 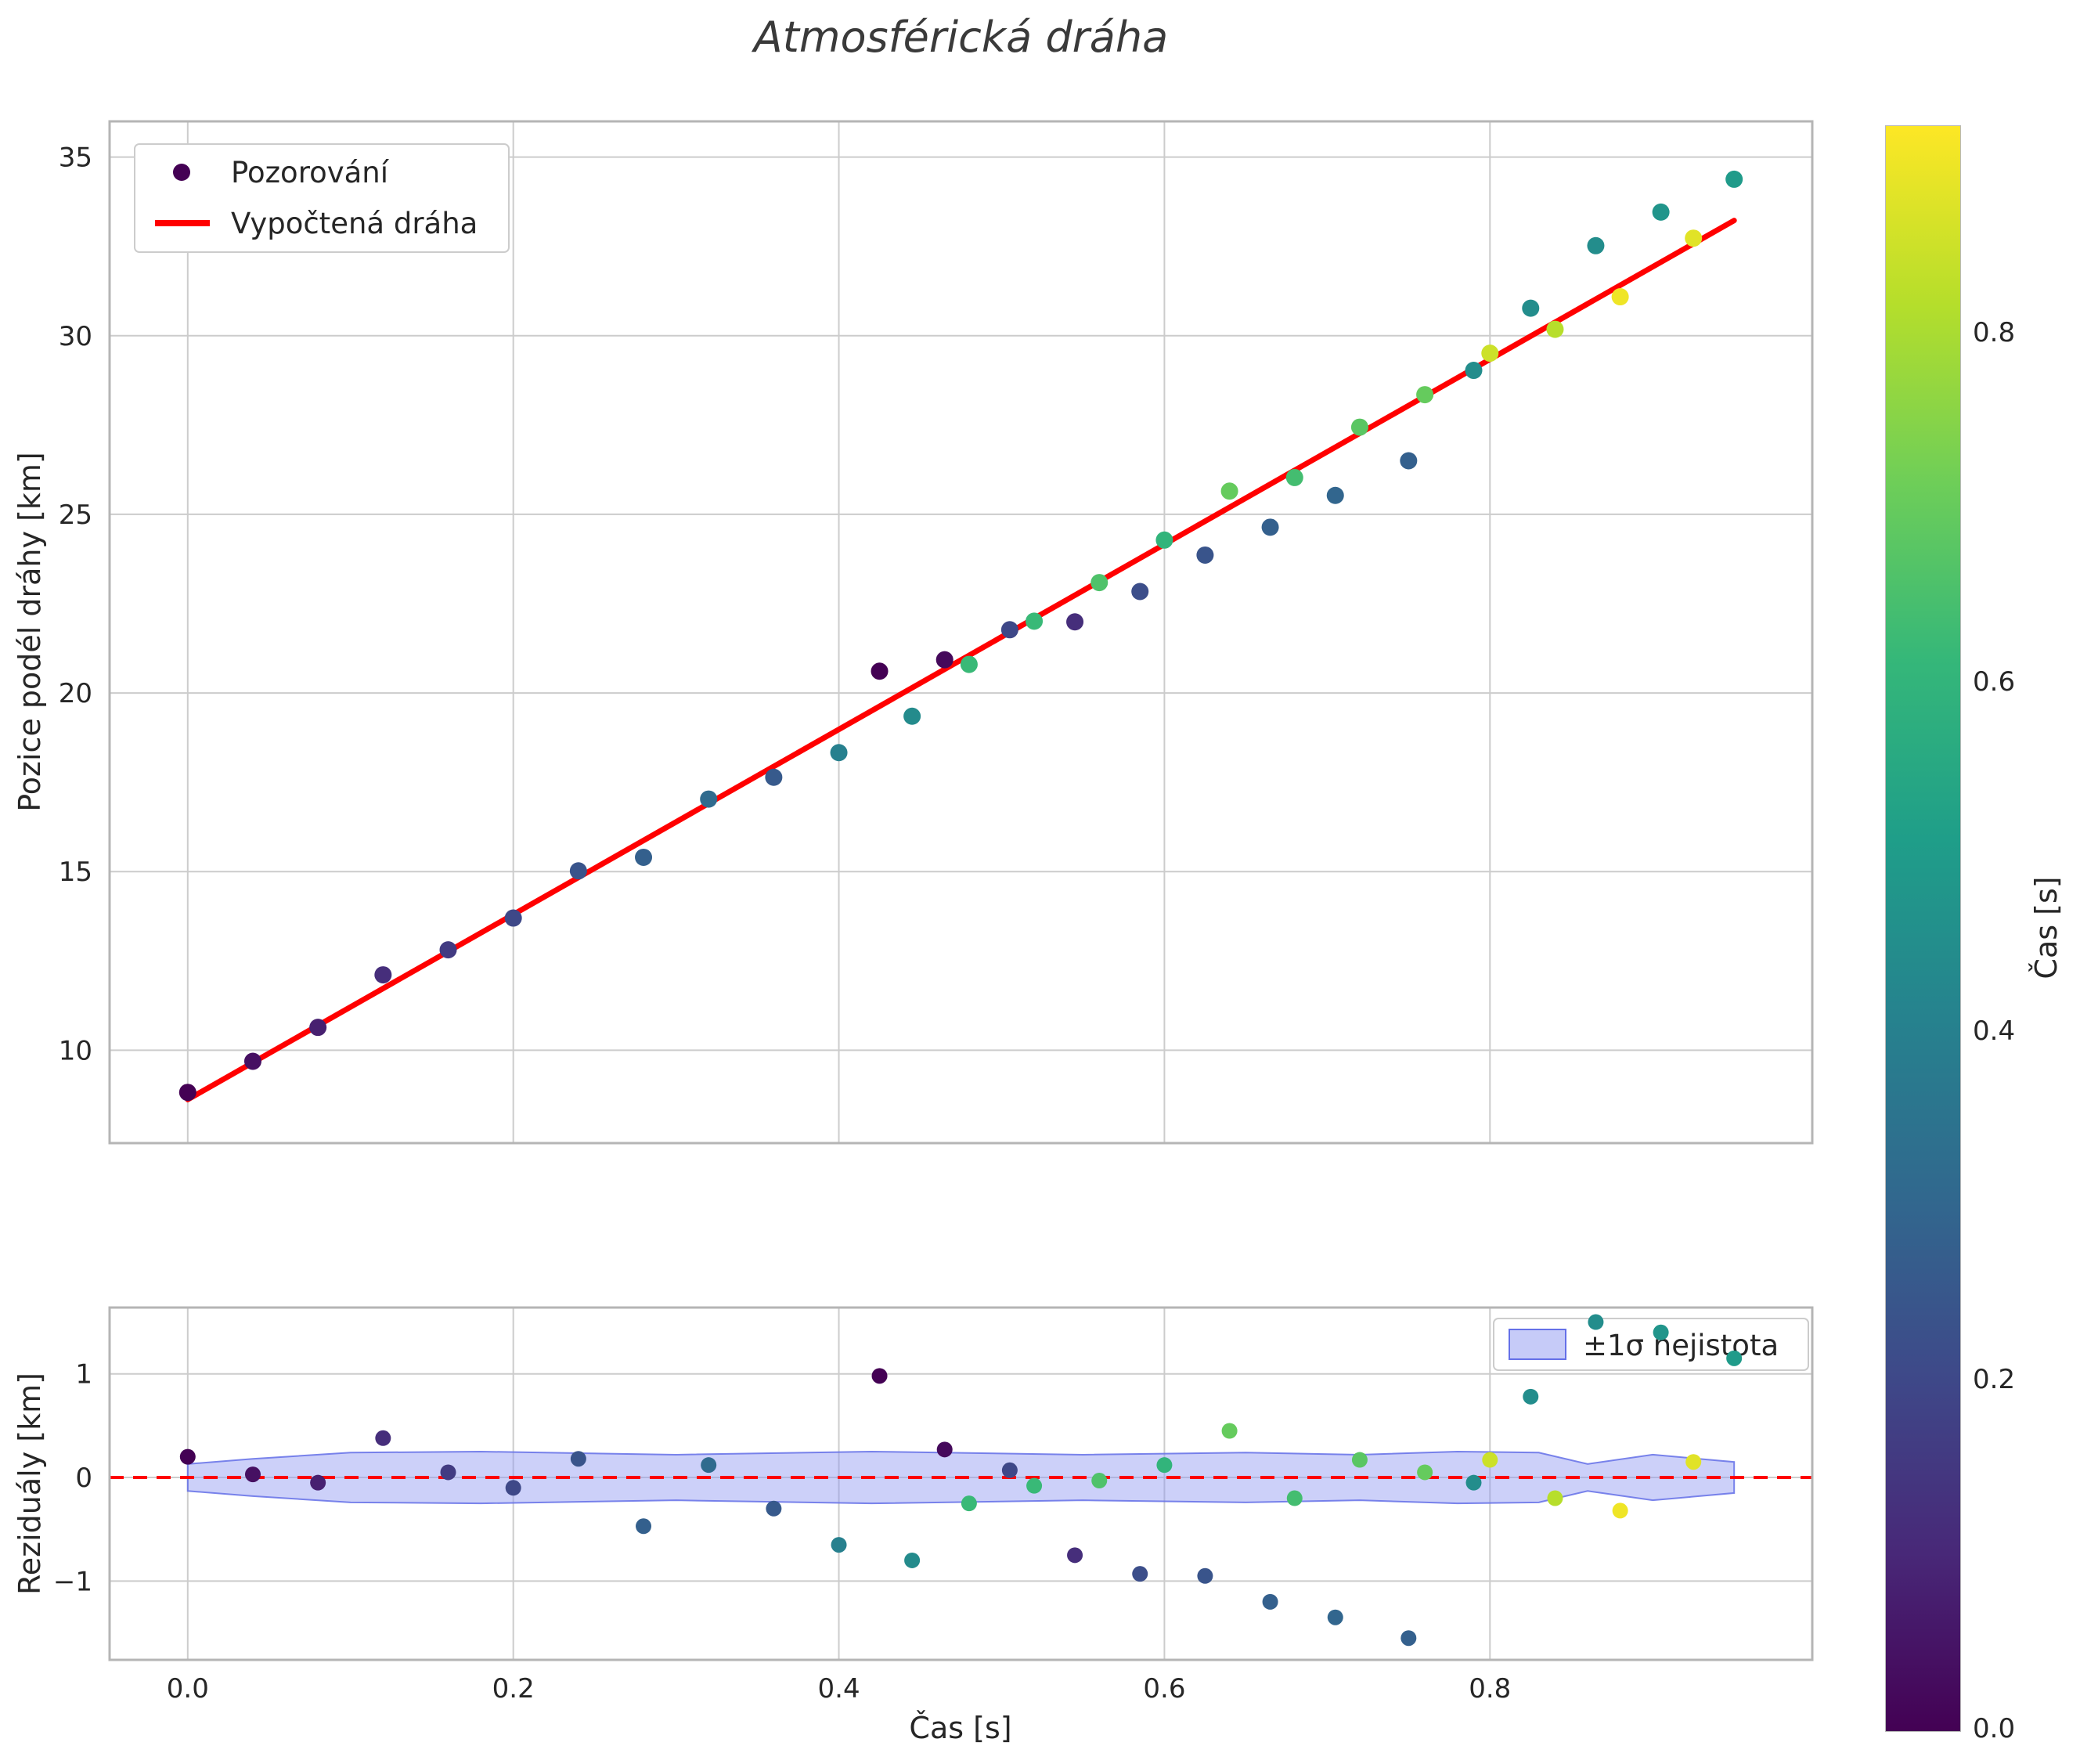 I want to click on colorbar-tick-label: 0.2, so click(x=1995, y=1380).